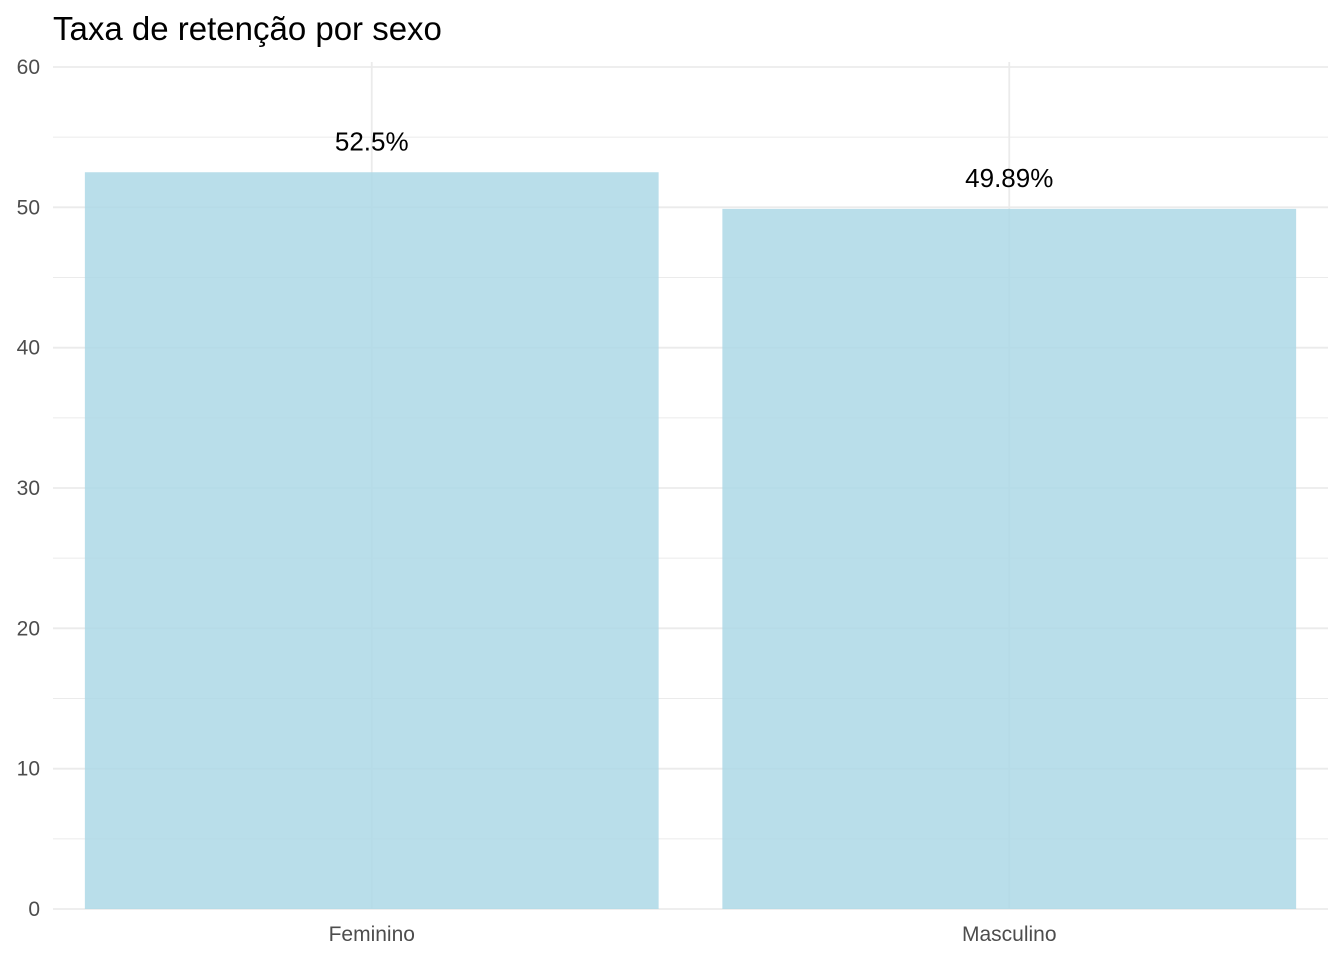  Describe the element at coordinates (372, 934) in the screenshot. I see `x-tick-label: Feminino` at that location.